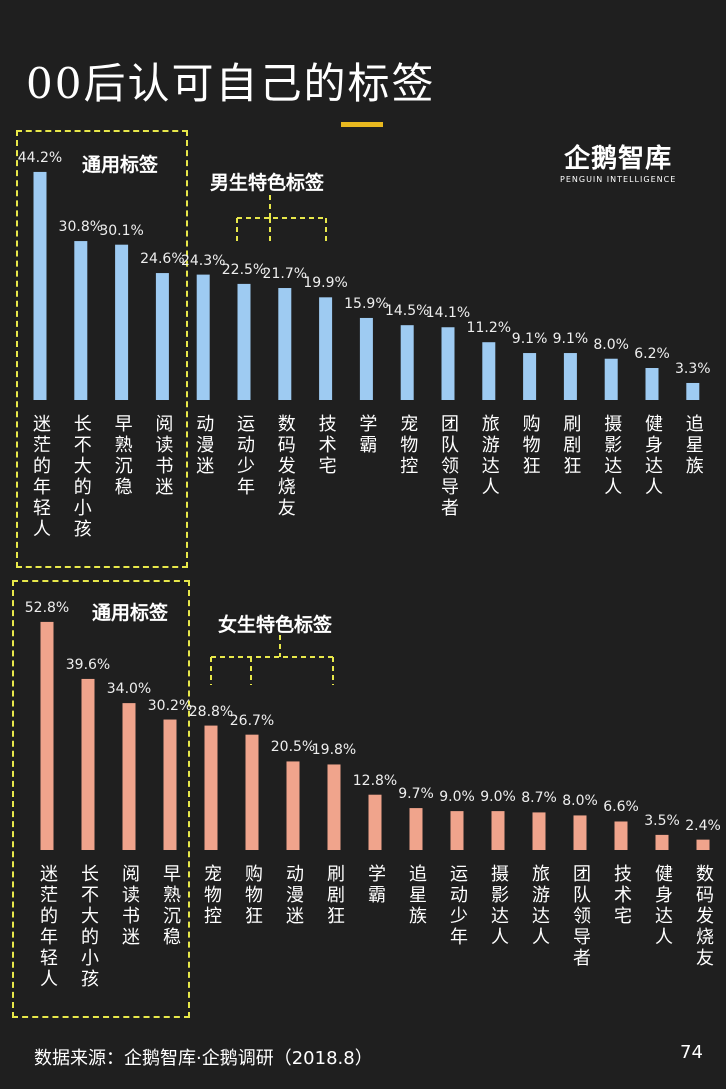  Describe the element at coordinates (162, 259) in the screenshot. I see `value-label: 24.6%` at that location.